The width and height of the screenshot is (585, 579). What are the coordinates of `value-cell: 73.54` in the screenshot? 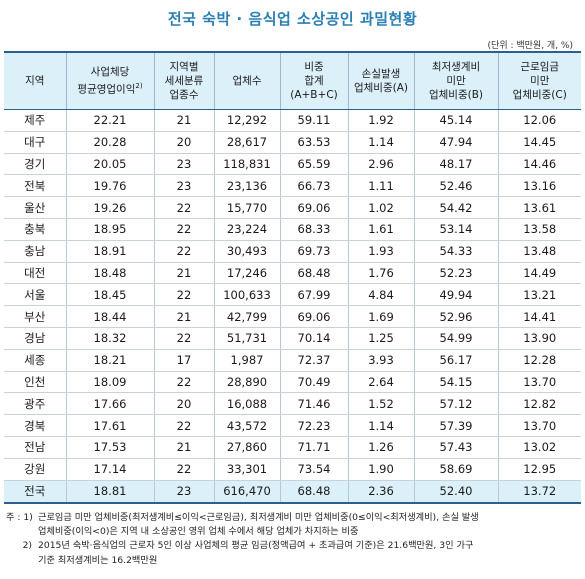 It's located at (313, 469).